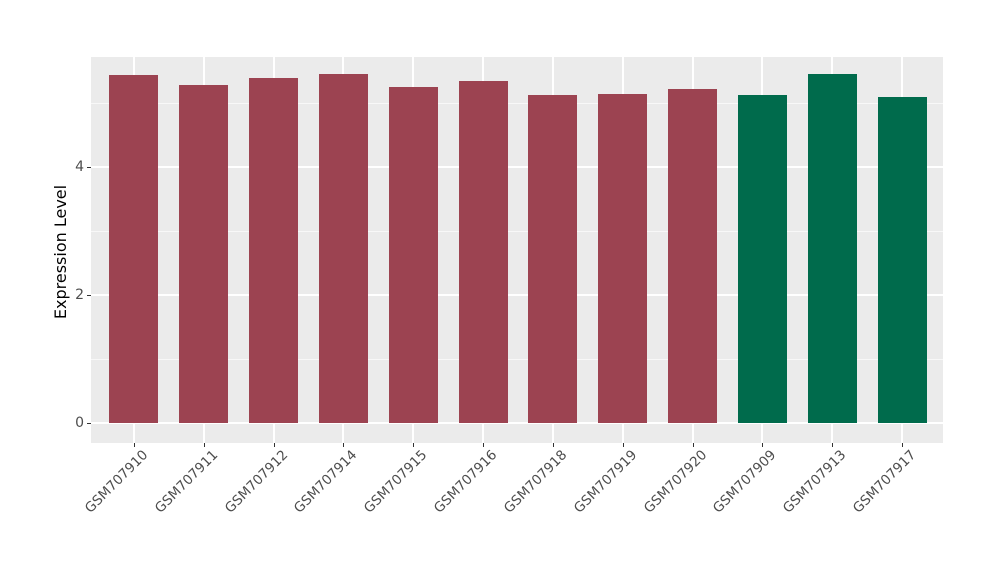 The width and height of the screenshot is (1000, 580). I want to click on x-tick-label: GSM707916, so click(465, 482).